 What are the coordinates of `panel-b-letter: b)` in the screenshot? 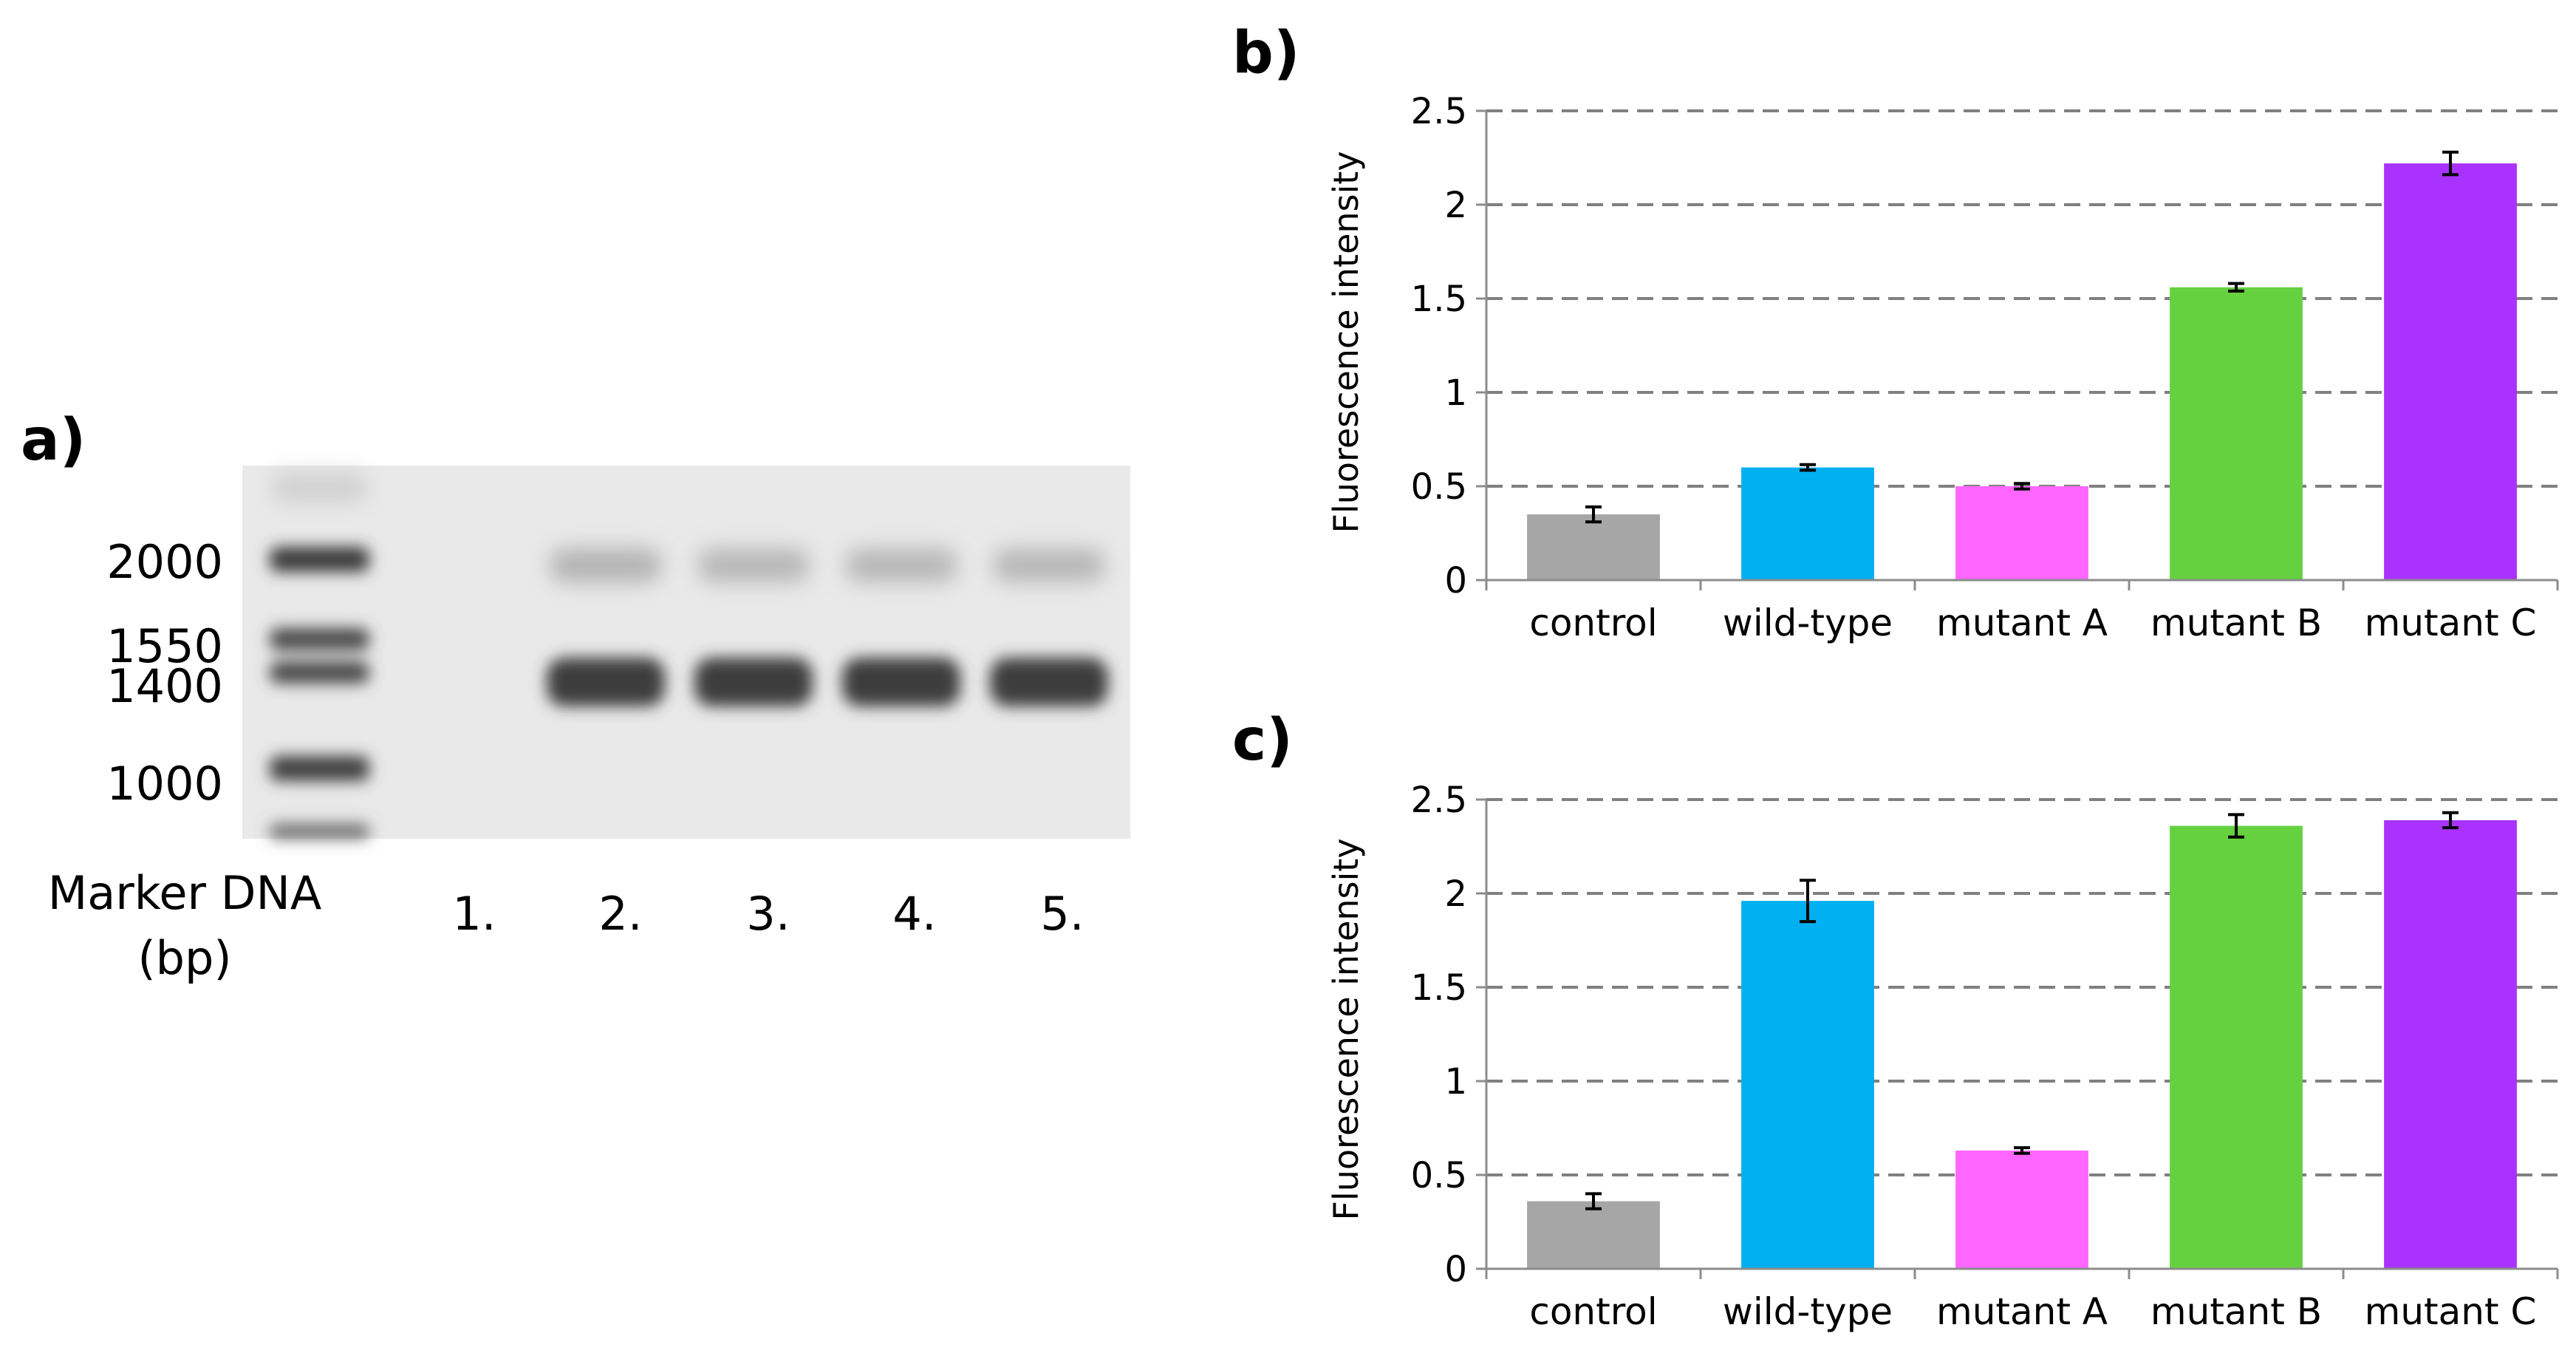 It's located at (1265, 53).